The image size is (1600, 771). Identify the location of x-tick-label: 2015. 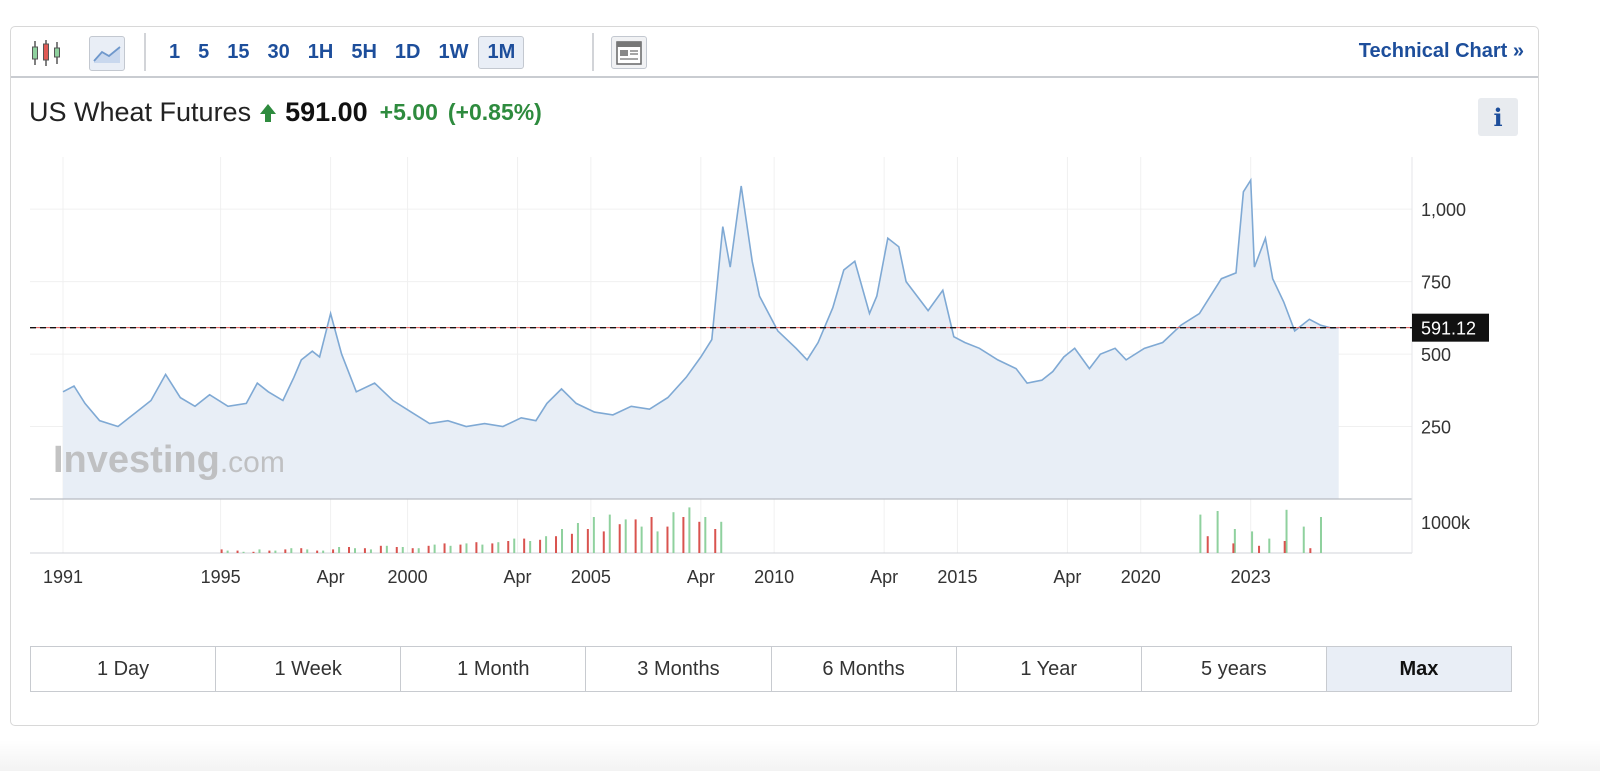
(957, 577).